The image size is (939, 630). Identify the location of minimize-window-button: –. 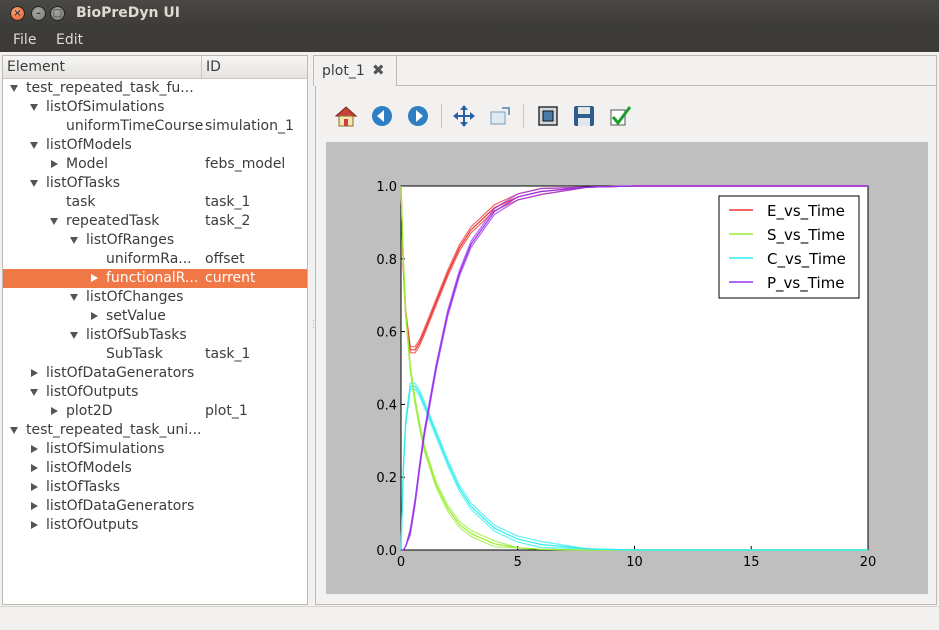
(38, 13).